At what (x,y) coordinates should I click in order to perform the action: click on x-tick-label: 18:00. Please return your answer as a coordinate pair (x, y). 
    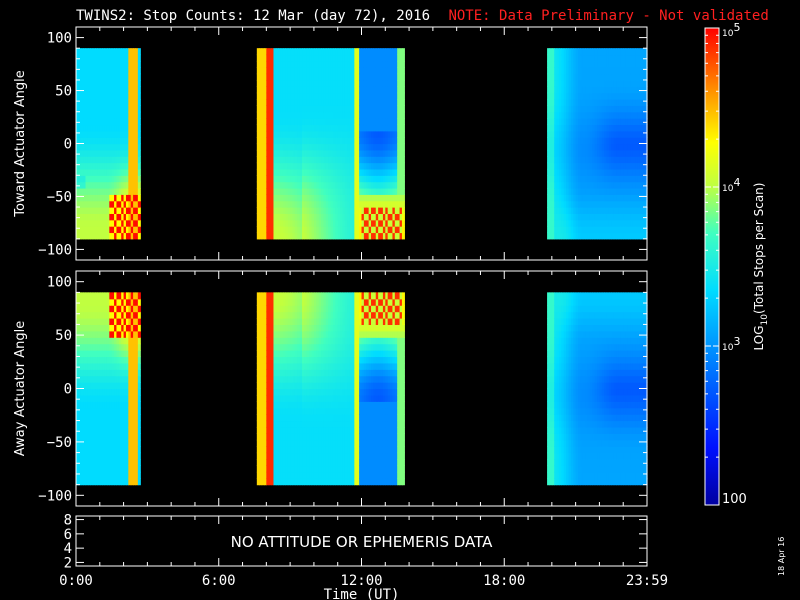
    Looking at the image, I should click on (504, 581).